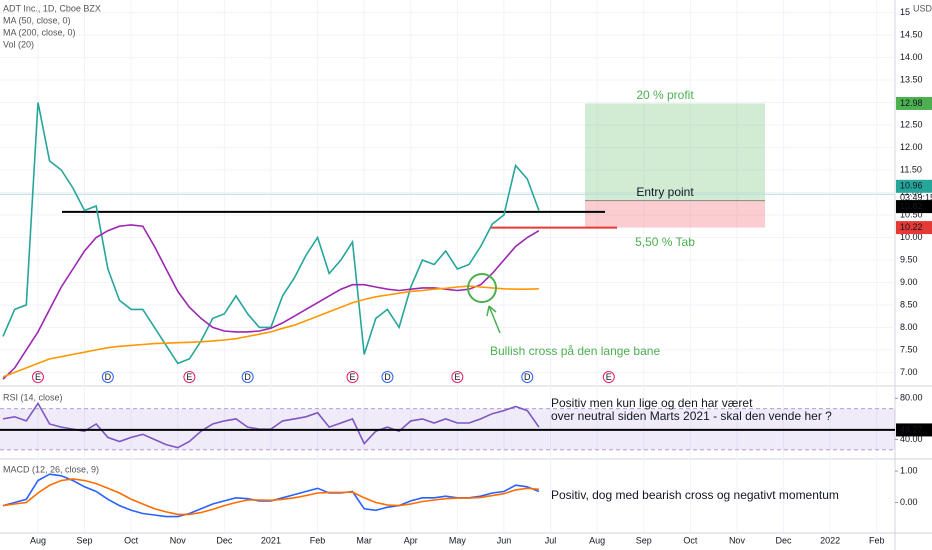 This screenshot has width=932, height=550. I want to click on y-tick-label: 1.00, so click(909, 470).